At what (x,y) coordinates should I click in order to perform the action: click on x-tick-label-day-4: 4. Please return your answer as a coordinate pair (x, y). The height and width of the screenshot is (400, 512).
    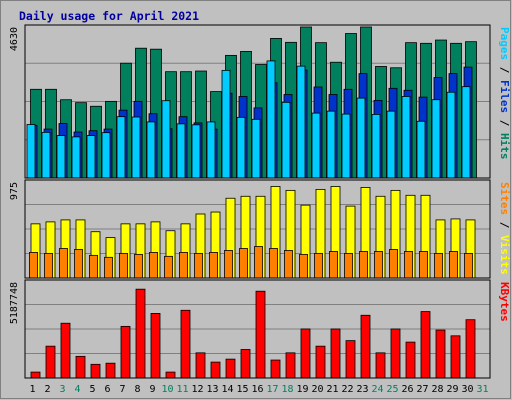
    Looking at the image, I should click on (77, 389).